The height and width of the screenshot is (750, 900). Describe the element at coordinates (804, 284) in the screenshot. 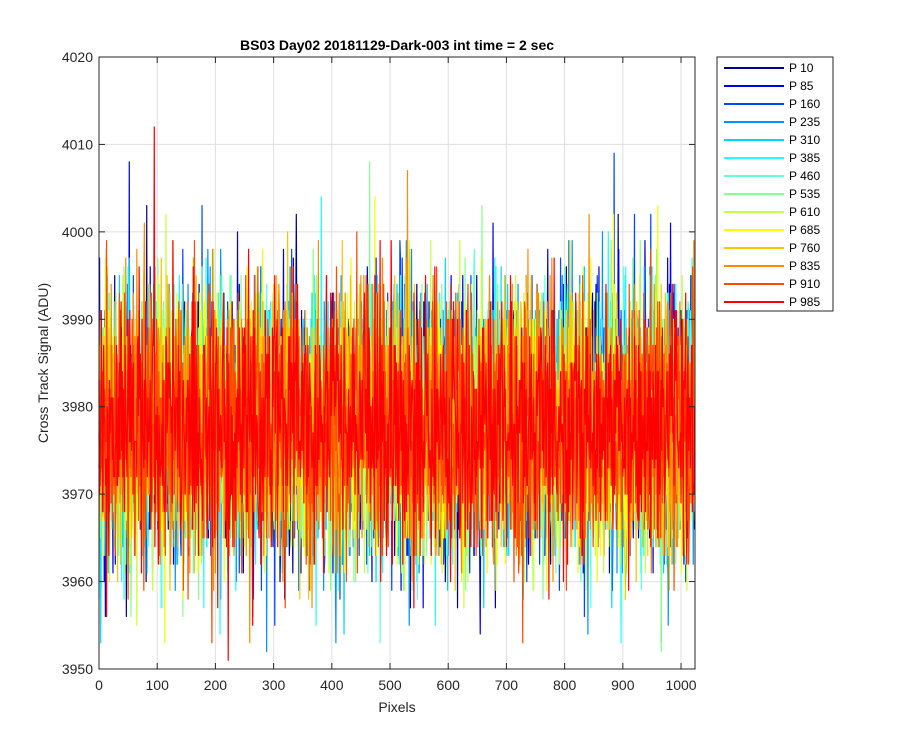

I see `legend-label: P 910` at that location.